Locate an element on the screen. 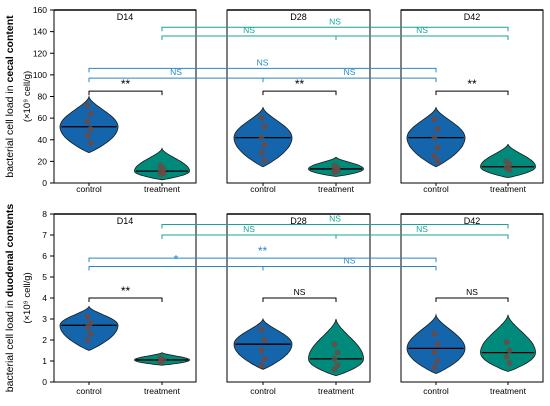  y-tick-label: 4 is located at coordinates (44, 298).